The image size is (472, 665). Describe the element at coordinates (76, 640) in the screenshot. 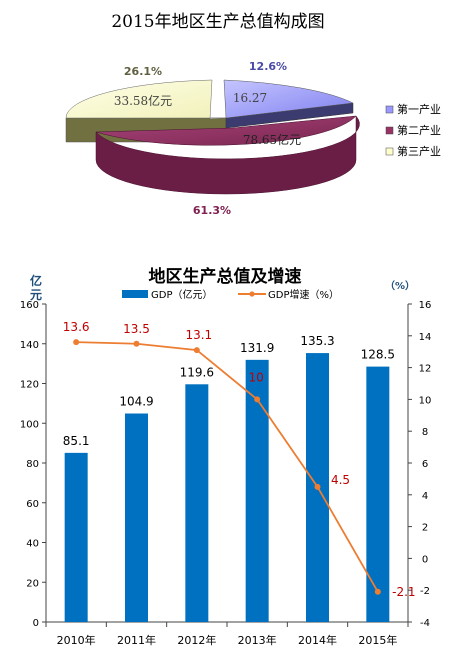

I see `x-tick-label: 2010年` at that location.